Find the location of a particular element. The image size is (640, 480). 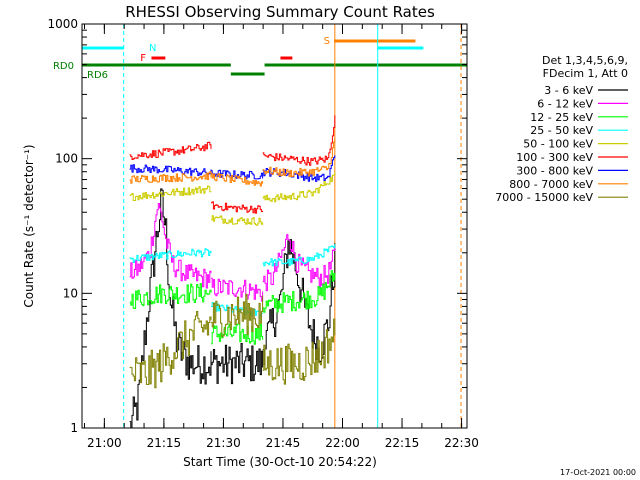

chart-title: RHESSI Observing Summary Count Rates is located at coordinates (280, 12).